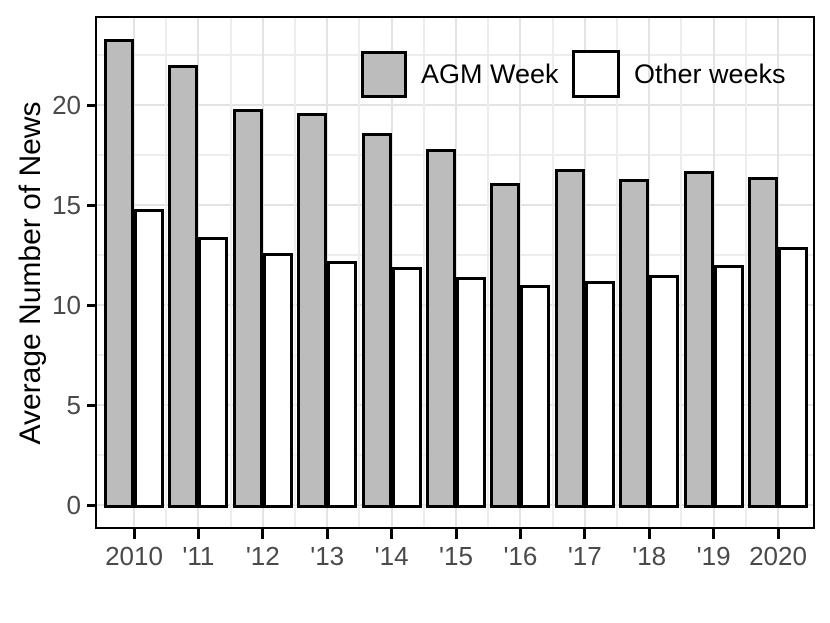  Describe the element at coordinates (73, 405) in the screenshot. I see `y-tick-label: 5` at that location.